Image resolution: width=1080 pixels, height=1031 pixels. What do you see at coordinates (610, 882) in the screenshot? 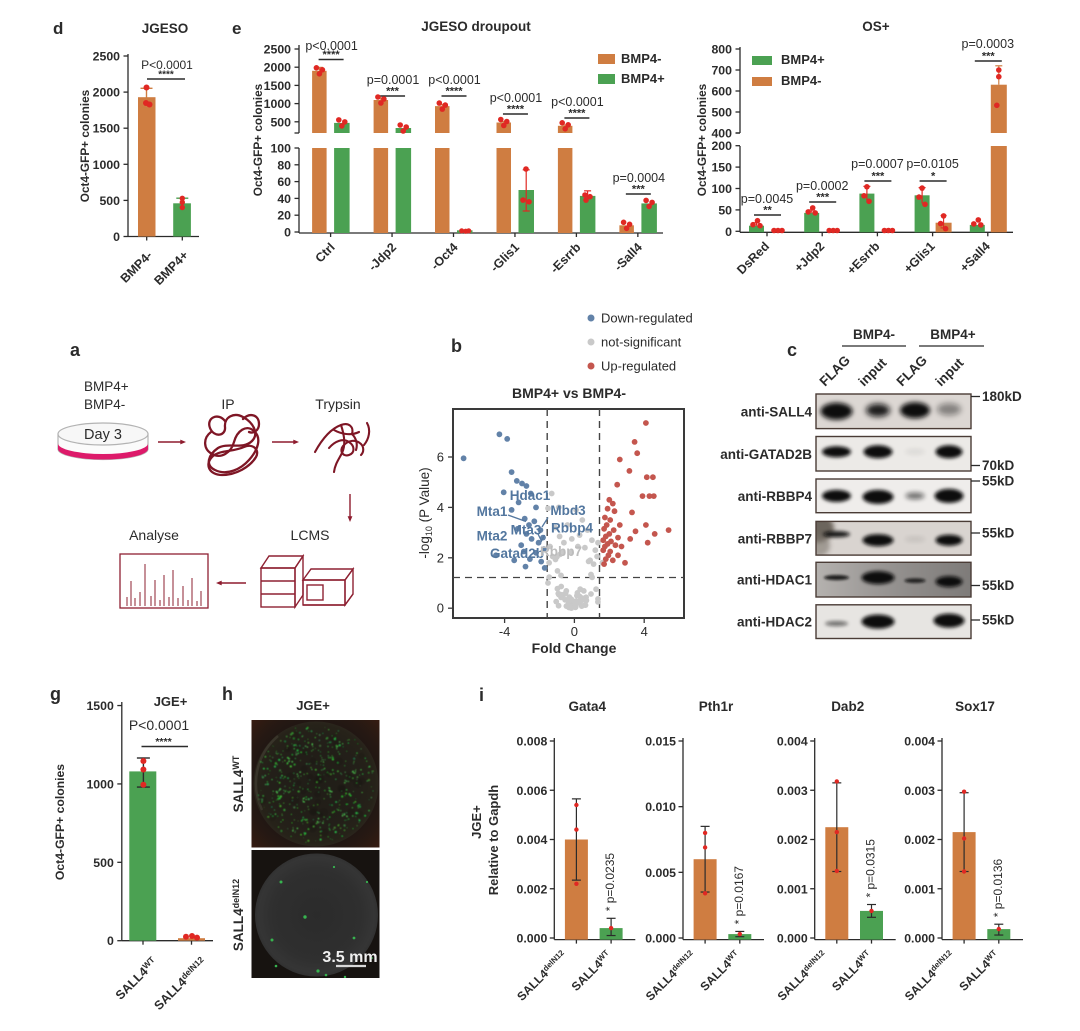
I see `svg-text: * p=0.0235` at bounding box center [610, 882].